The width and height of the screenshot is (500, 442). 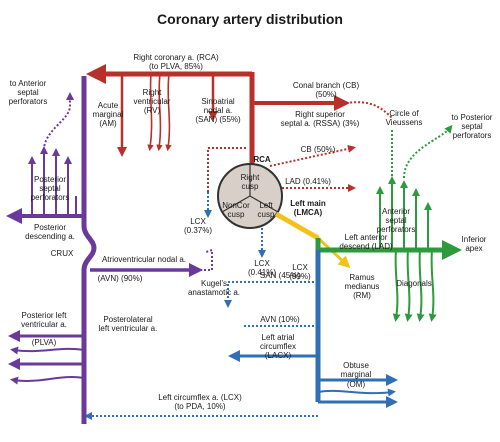 What do you see at coordinates (226, 169) in the screenshot?
I see `rca-lcx-dotted` at bounding box center [226, 169].